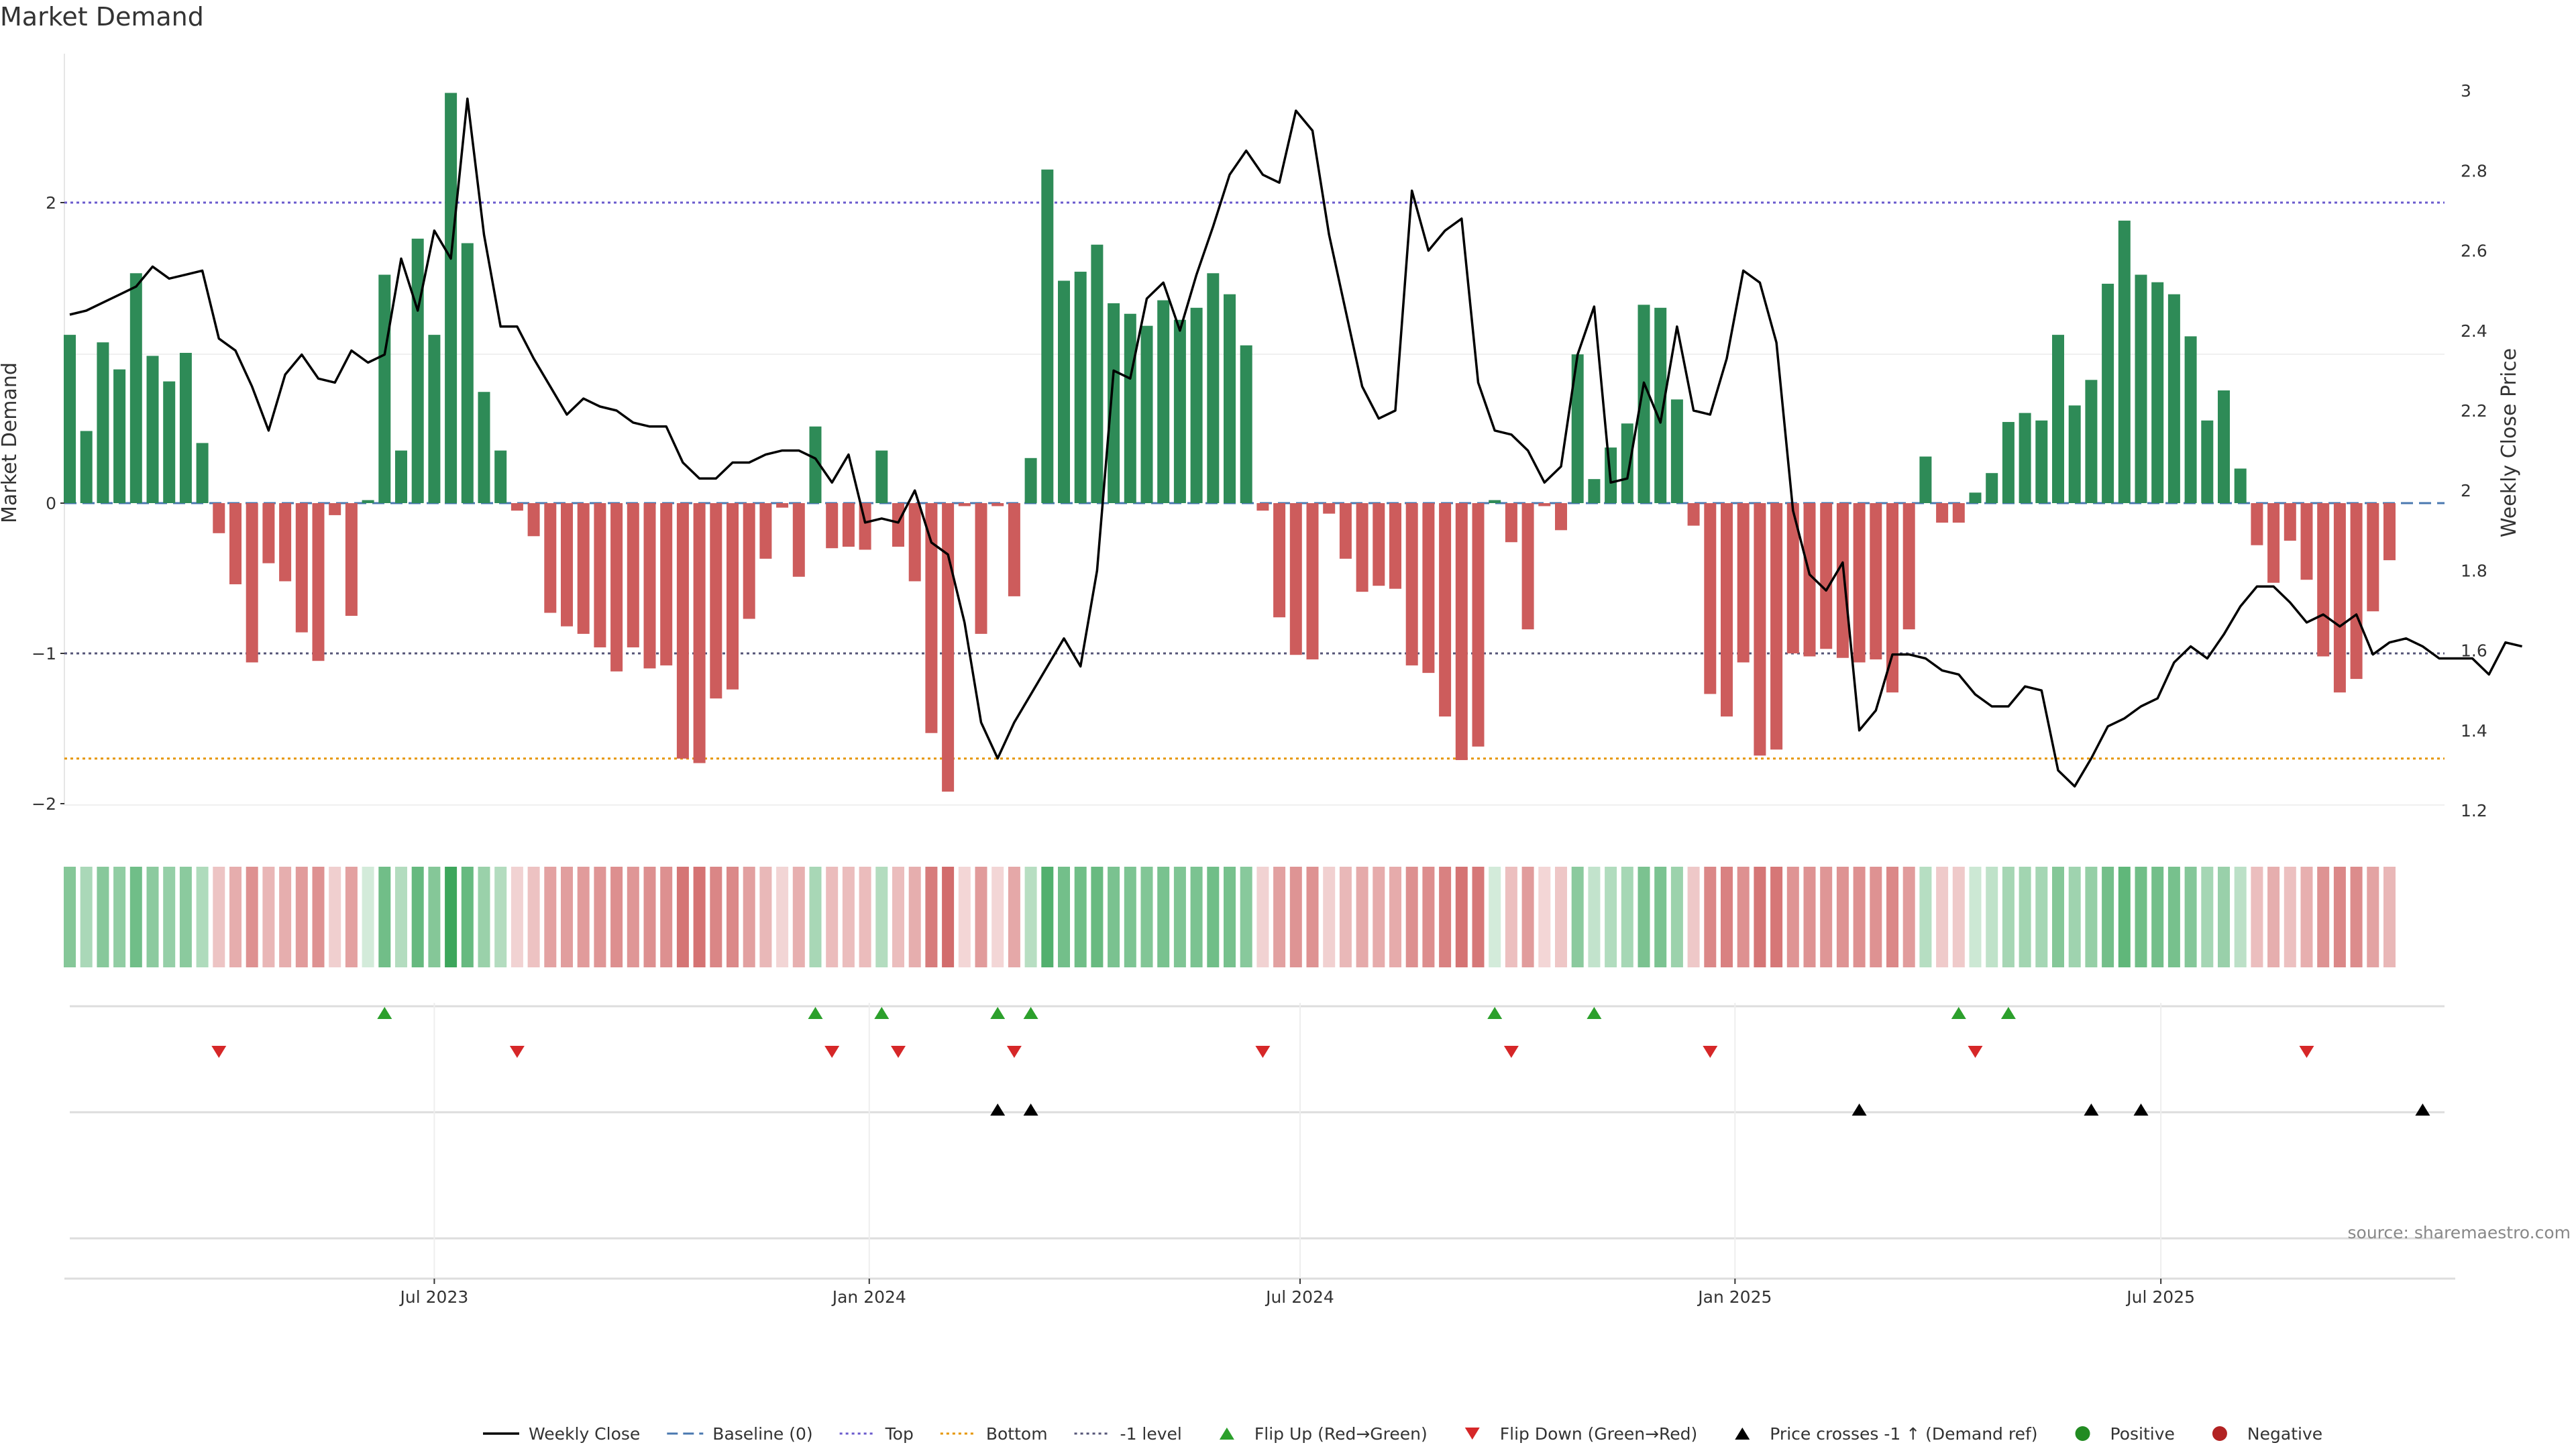 The width and height of the screenshot is (2576, 1449). Describe the element at coordinates (868, 1297) in the screenshot. I see `x-tick-label: Jan 2024` at that location.